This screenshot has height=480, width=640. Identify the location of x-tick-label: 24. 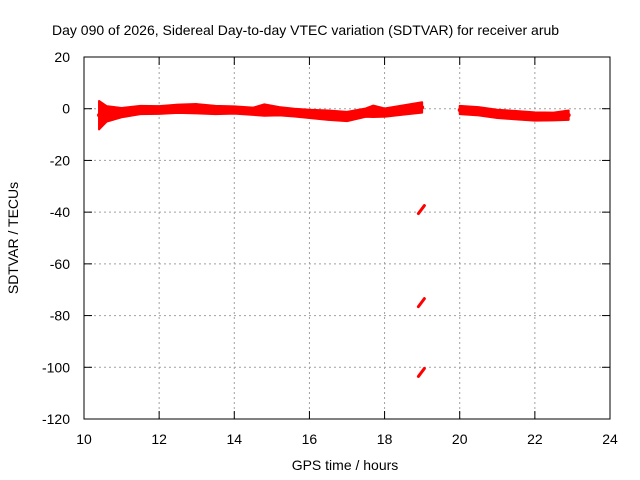
(610, 439).